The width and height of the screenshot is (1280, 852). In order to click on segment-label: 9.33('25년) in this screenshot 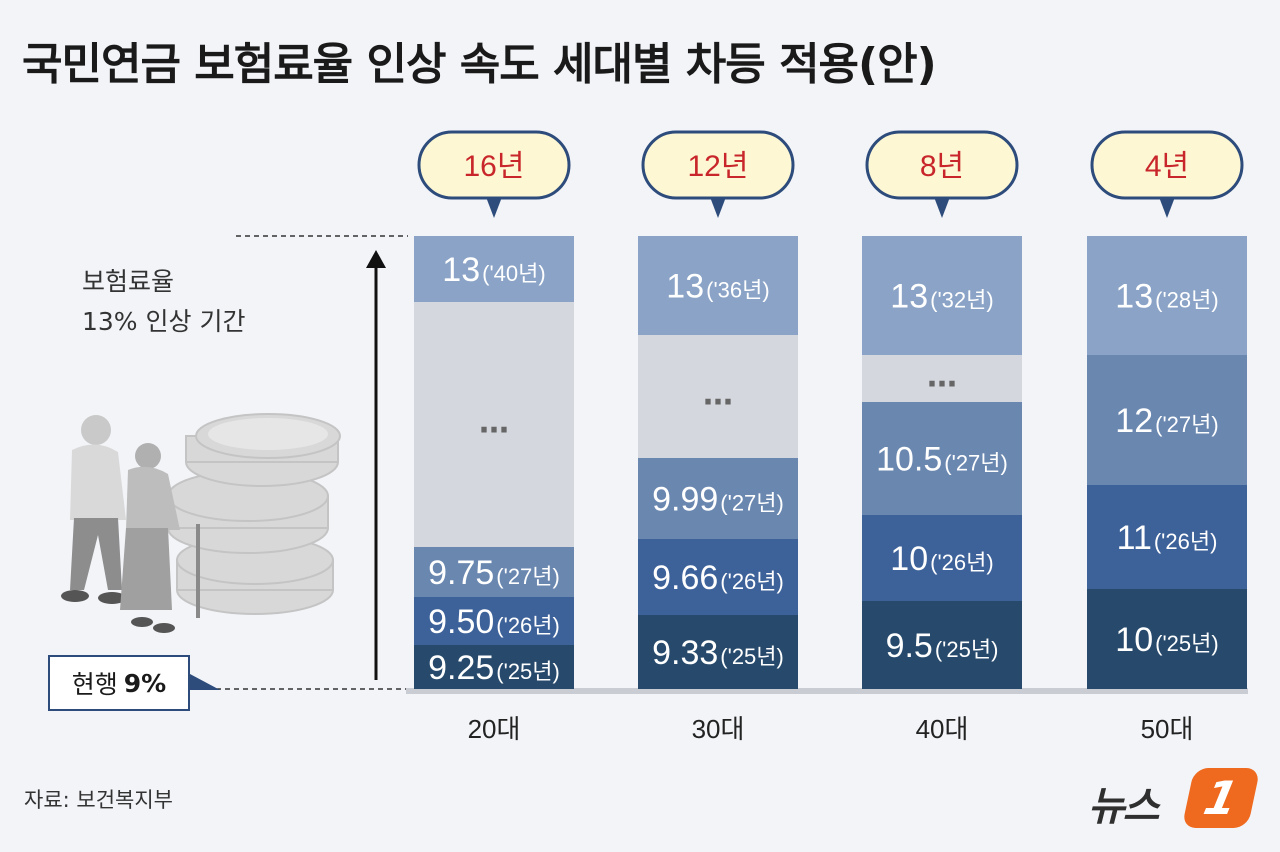, I will do `click(718, 653)`.